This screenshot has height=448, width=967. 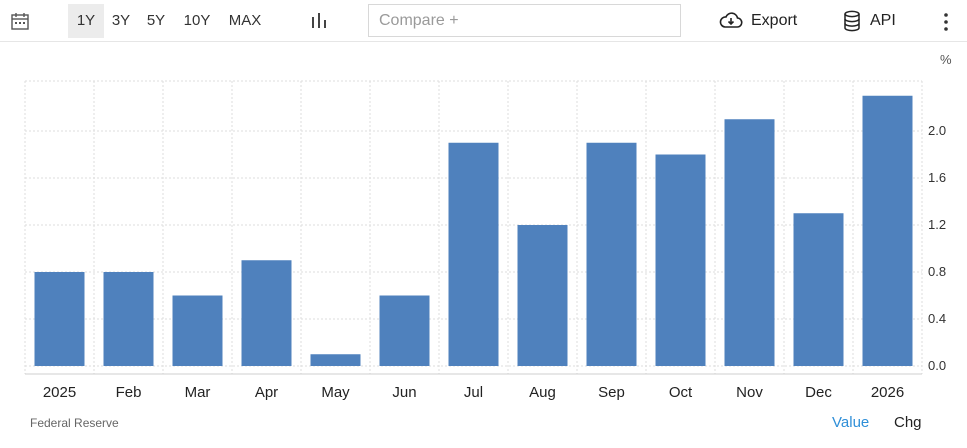 I want to click on x-tick-label: May, so click(x=335, y=392).